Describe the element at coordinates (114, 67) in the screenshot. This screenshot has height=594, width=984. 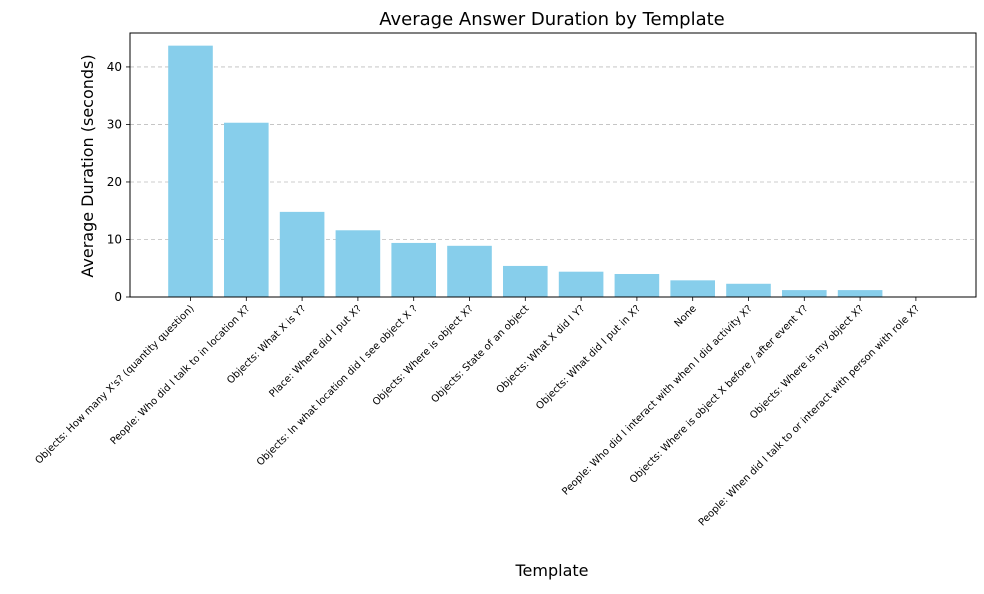
I see `y-tick-label: 40` at that location.